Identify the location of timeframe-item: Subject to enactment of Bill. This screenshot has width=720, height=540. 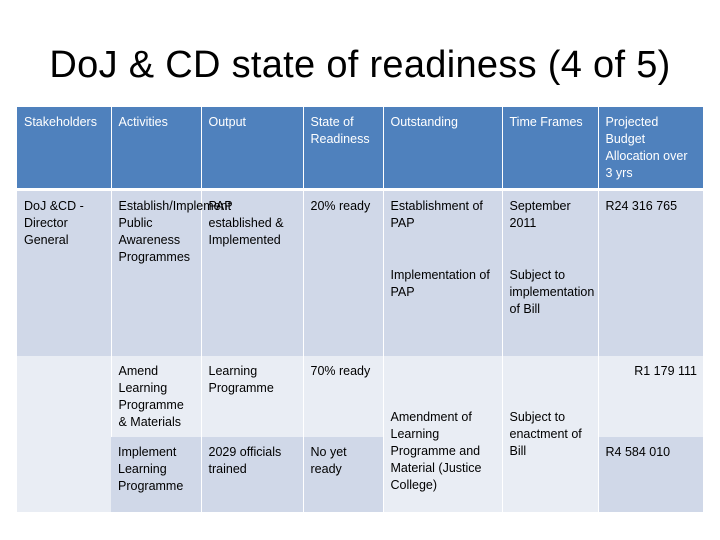
(545, 434).